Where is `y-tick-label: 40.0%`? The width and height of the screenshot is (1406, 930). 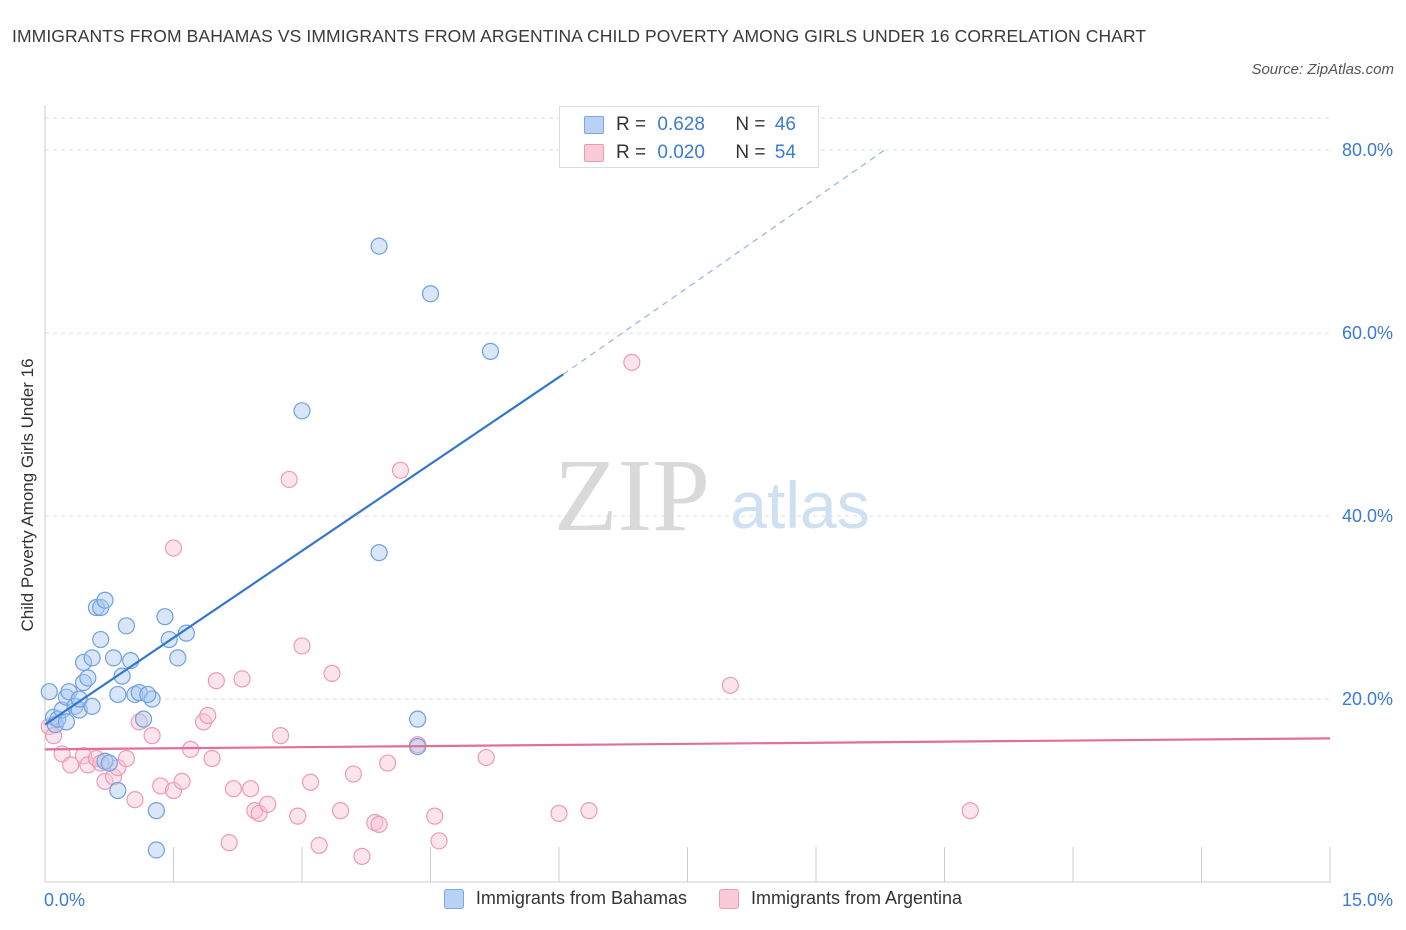
y-tick-label: 40.0% is located at coordinates (1367, 516).